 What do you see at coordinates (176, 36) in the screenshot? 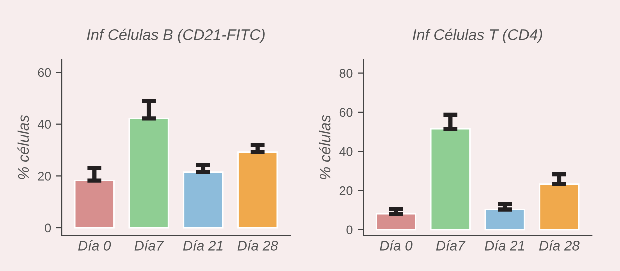
I see `chart-title: Inf Células B (CD21-FITC)` at bounding box center [176, 36].